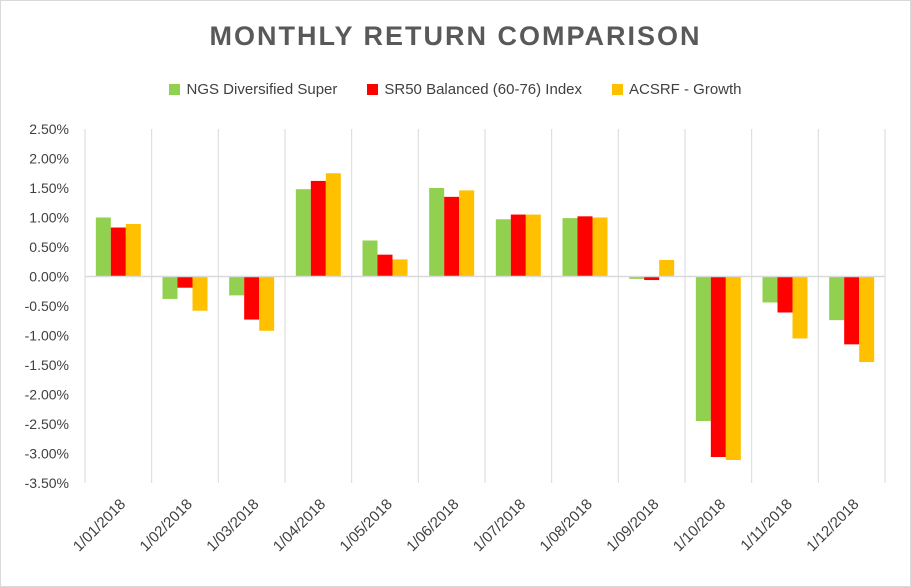 This screenshot has height=587, width=911. Describe the element at coordinates (166, 525) in the screenshot. I see `x-category-label: 1/02/2018` at that location.